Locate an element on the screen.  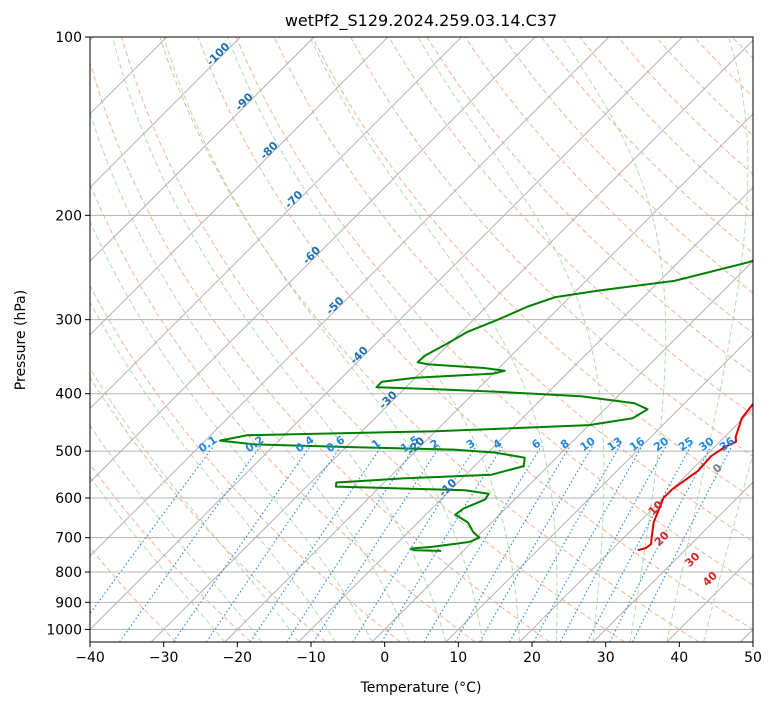
y-tick-label: 900 is located at coordinates (68, 603).